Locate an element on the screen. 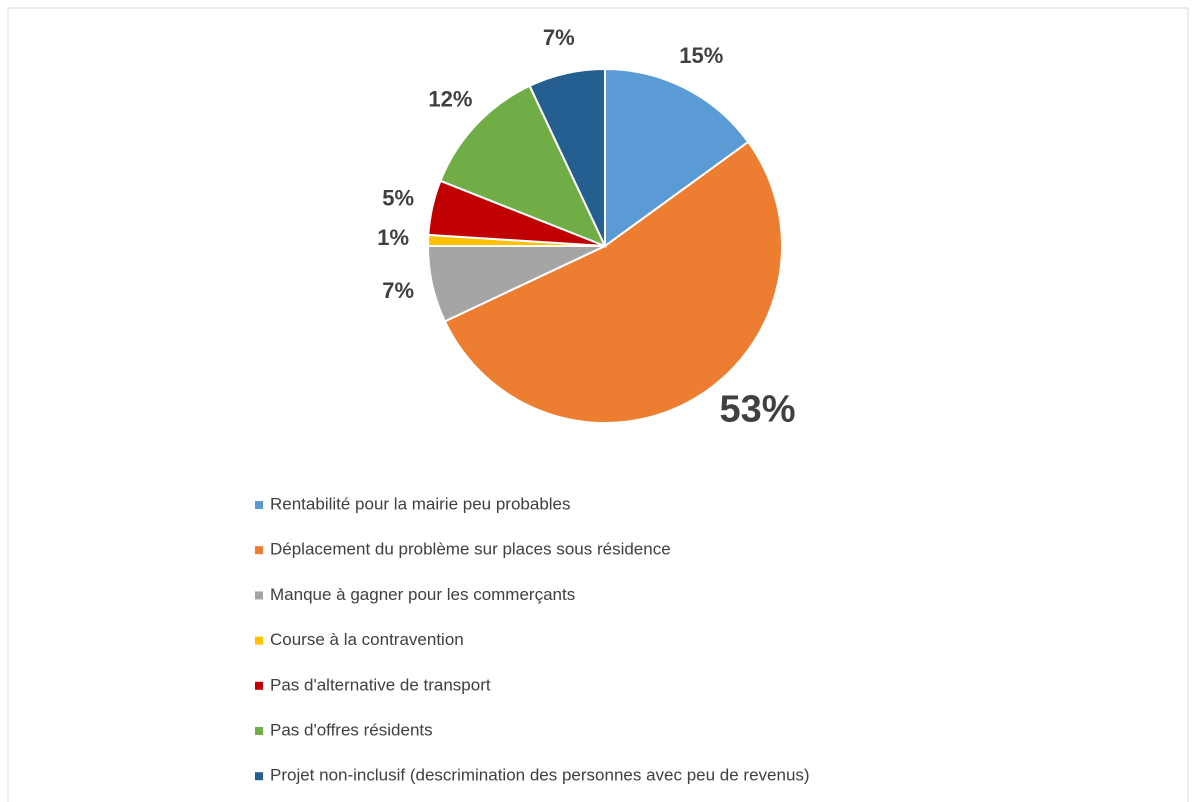 The height and width of the screenshot is (802, 1197). legend-label: Pas d'offres résidents is located at coordinates (351, 729).